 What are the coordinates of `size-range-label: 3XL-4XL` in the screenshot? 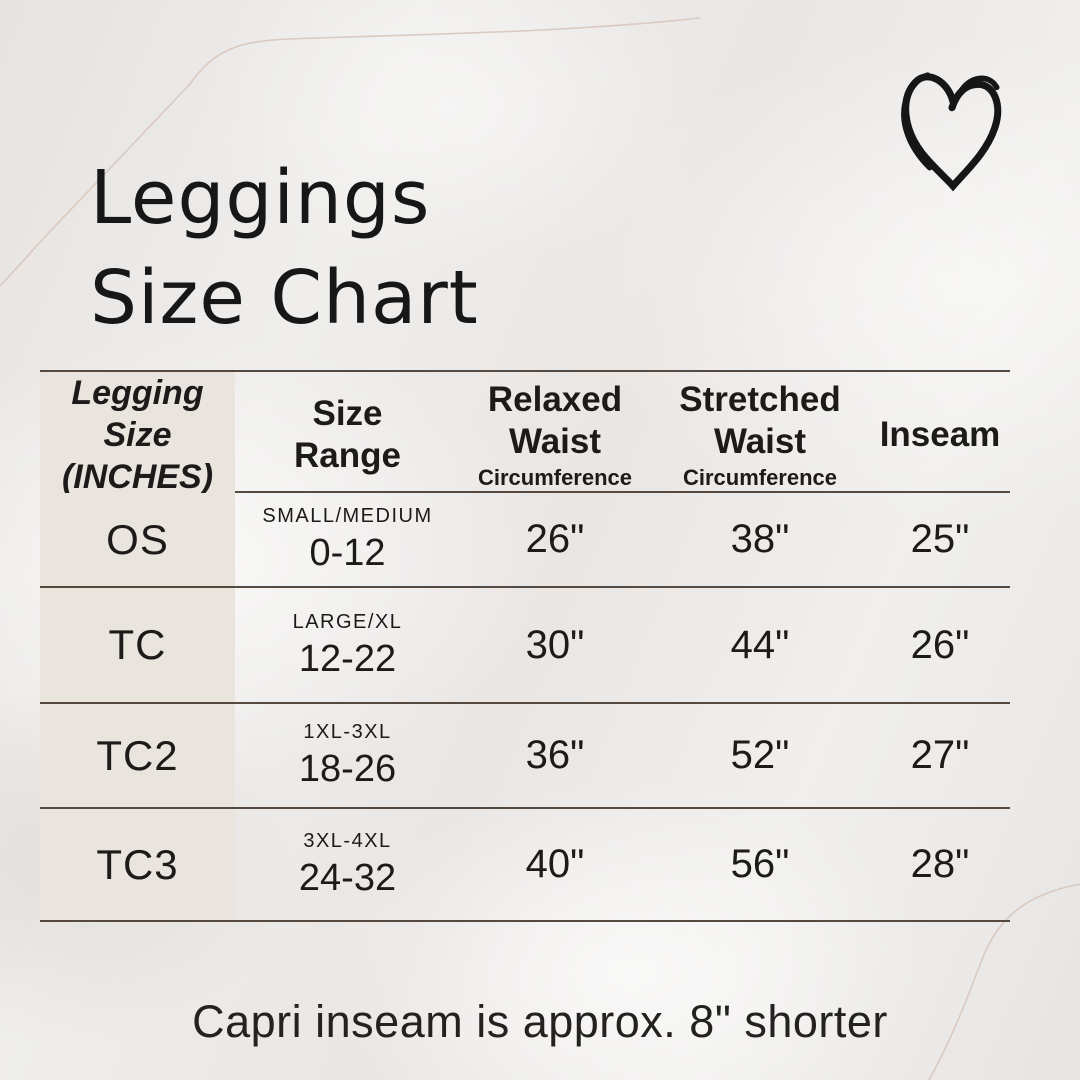 It's located at (347, 841).